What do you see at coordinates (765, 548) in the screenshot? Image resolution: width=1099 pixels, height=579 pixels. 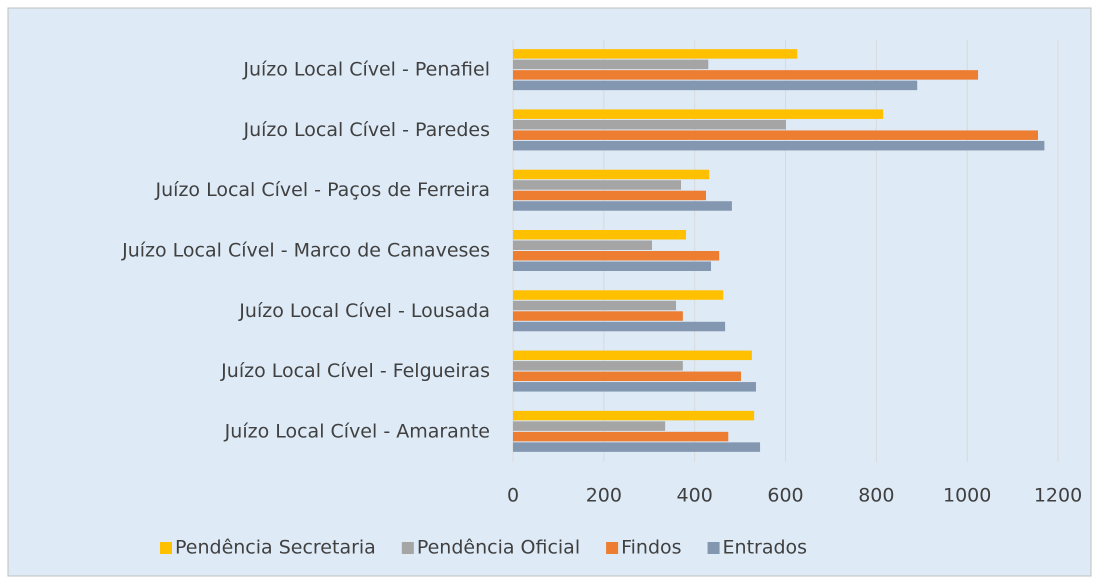 I see `legend-label: Entrados` at bounding box center [765, 548].